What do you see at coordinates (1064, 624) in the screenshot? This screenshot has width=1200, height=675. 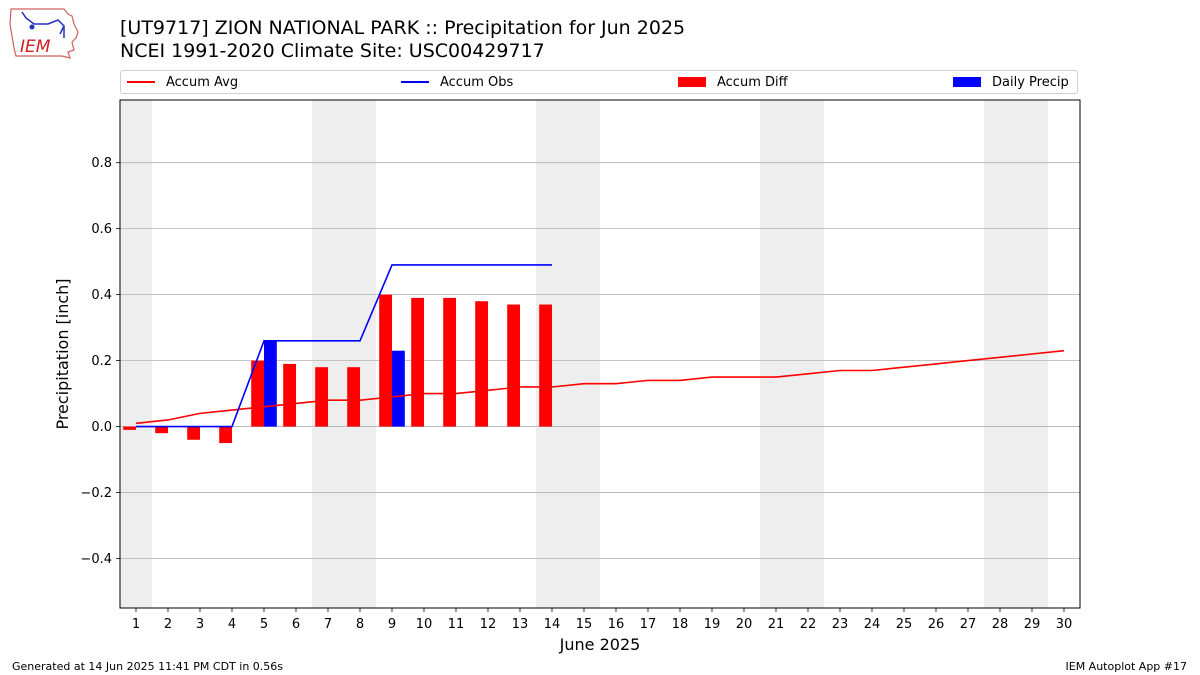 I see `x-tick-label: 30` at bounding box center [1064, 624].